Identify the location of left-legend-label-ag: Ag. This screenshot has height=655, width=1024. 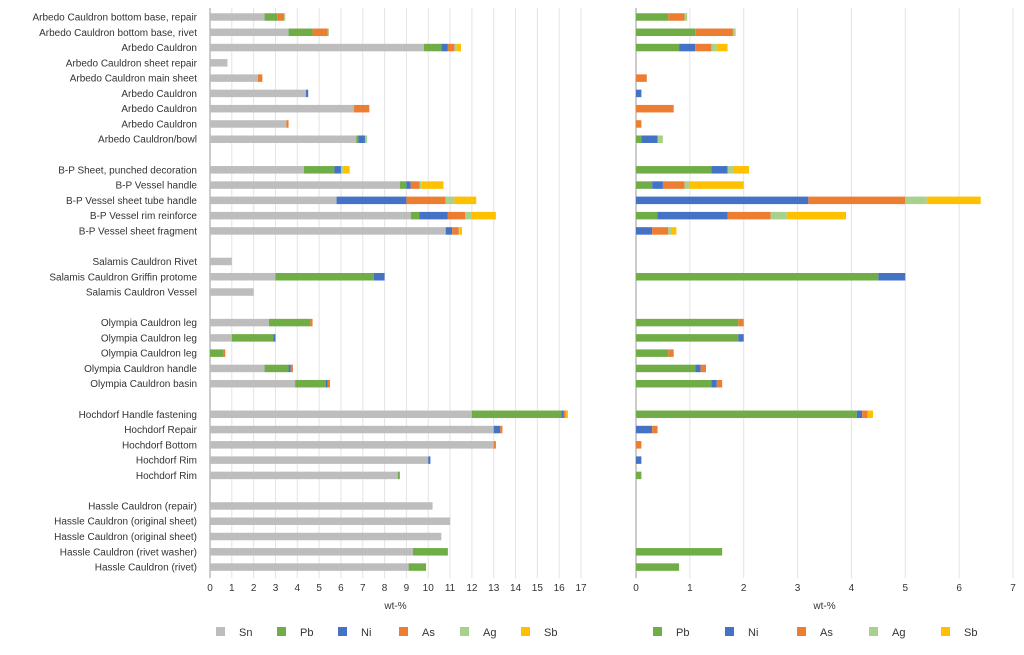
(489, 633).